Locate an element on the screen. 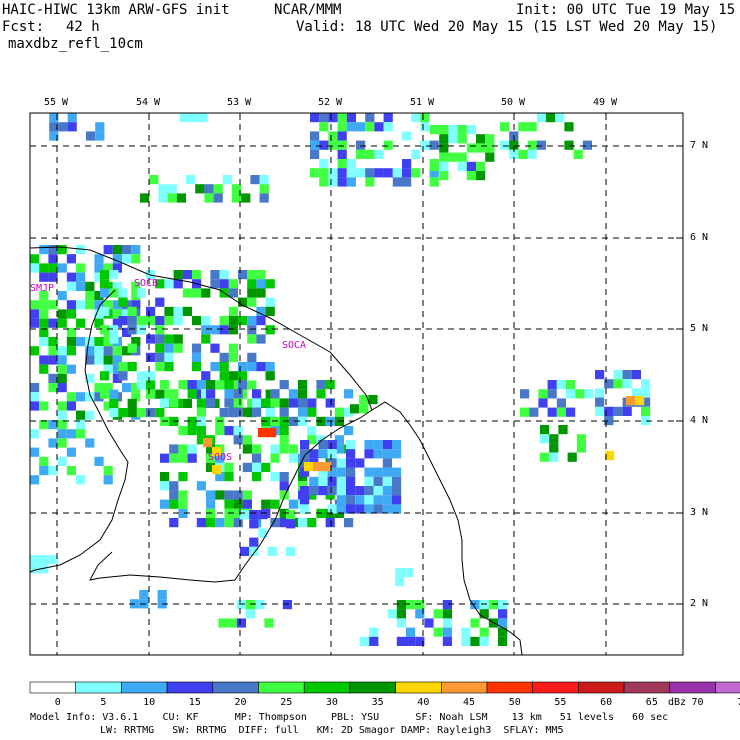  colorbar-tick-label: 45 is located at coordinates (469, 702).